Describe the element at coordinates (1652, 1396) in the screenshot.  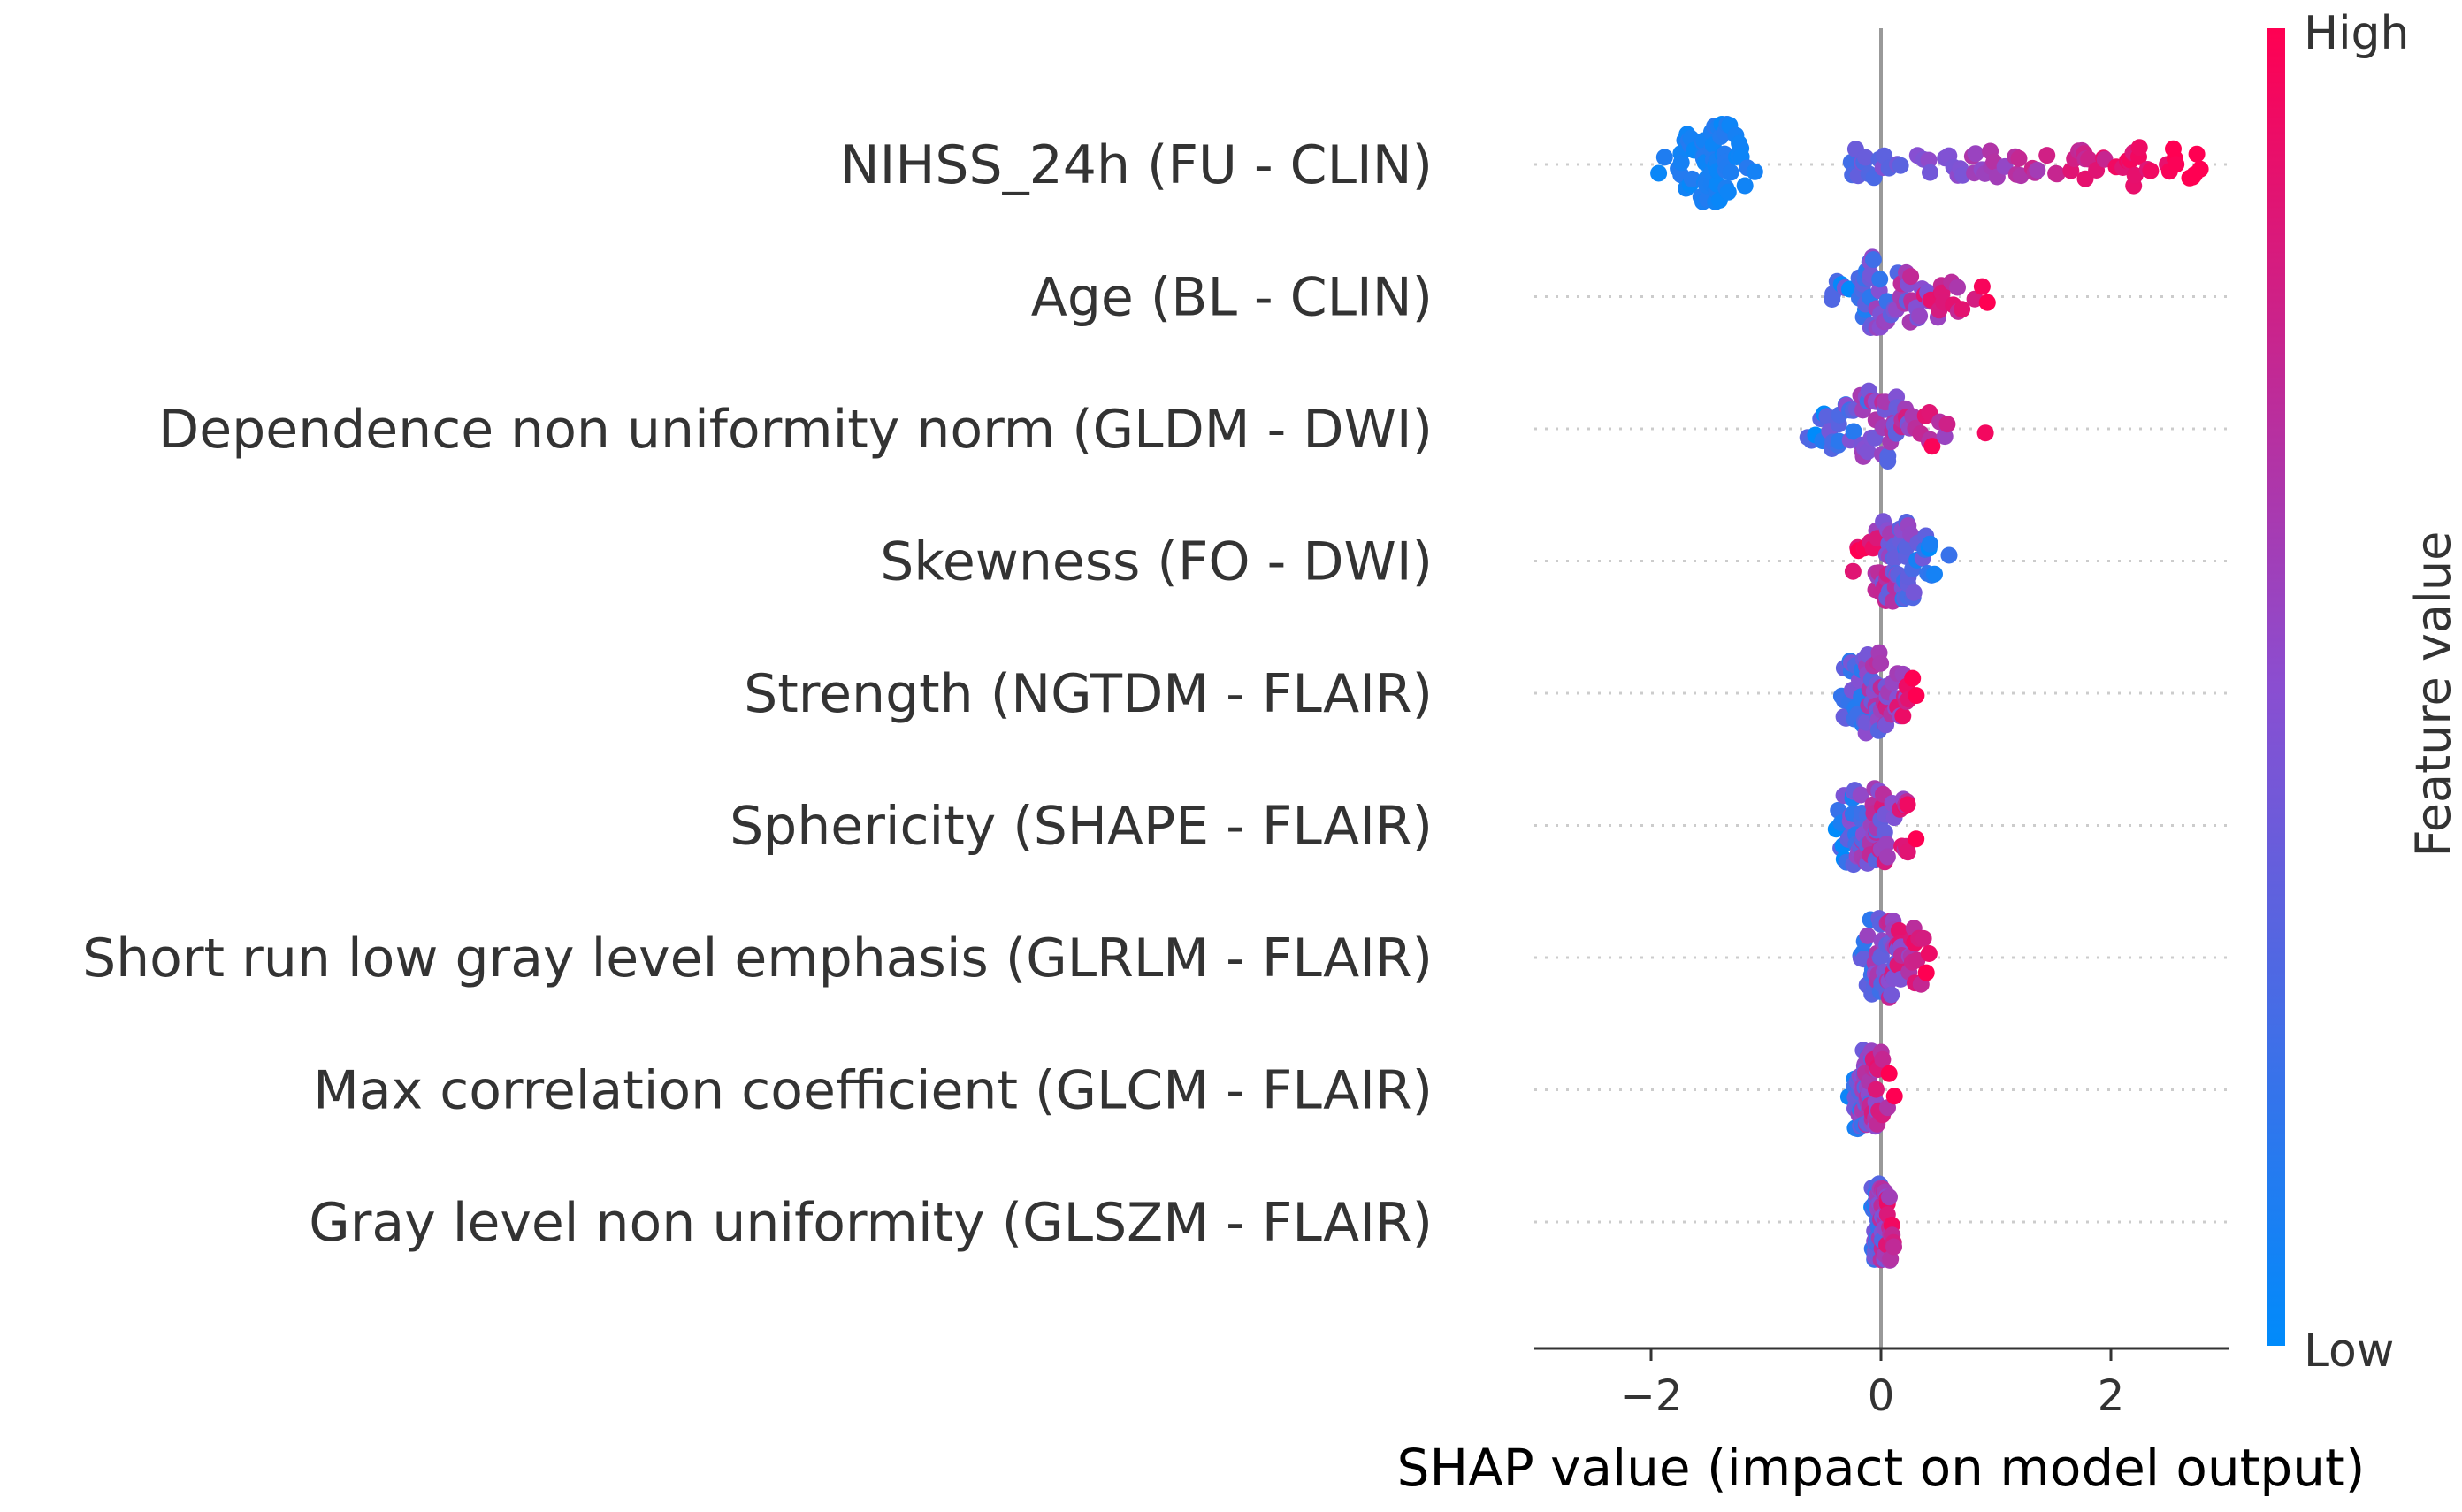
I see `x-tick-label: −2` at that location.